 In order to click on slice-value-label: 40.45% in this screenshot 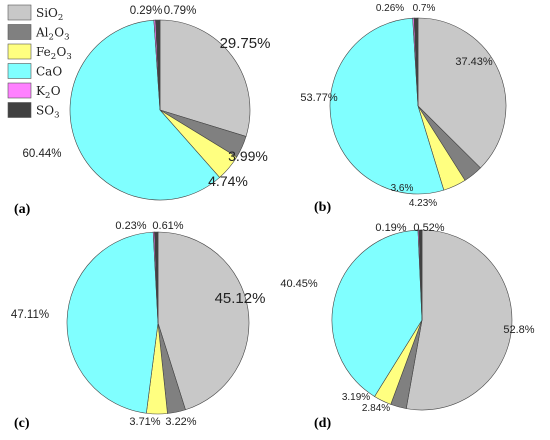, I will do `click(299, 284)`.